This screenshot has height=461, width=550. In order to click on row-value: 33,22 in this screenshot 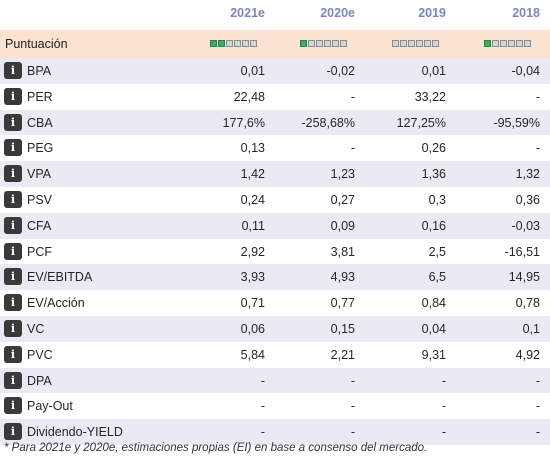, I will do `click(430, 96)`.